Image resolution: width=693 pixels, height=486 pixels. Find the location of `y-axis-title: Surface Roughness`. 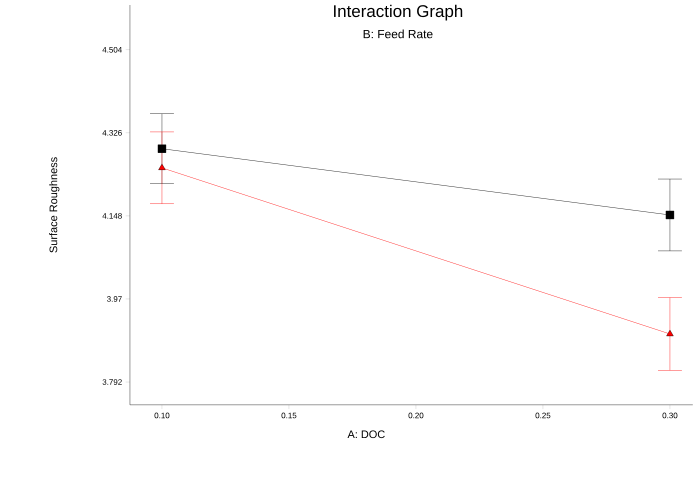

y-axis-title: Surface Roughness is located at coordinates (54, 205).